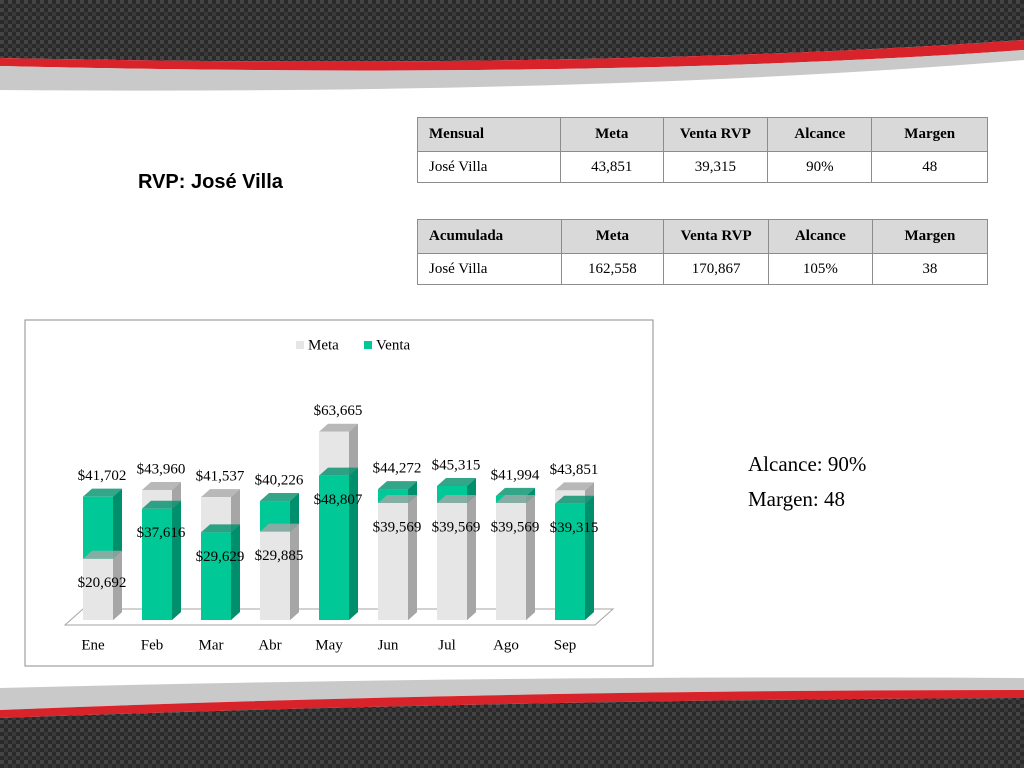 This screenshot has height=768, width=1024. I want to click on data-label: $41,994, so click(515, 475).